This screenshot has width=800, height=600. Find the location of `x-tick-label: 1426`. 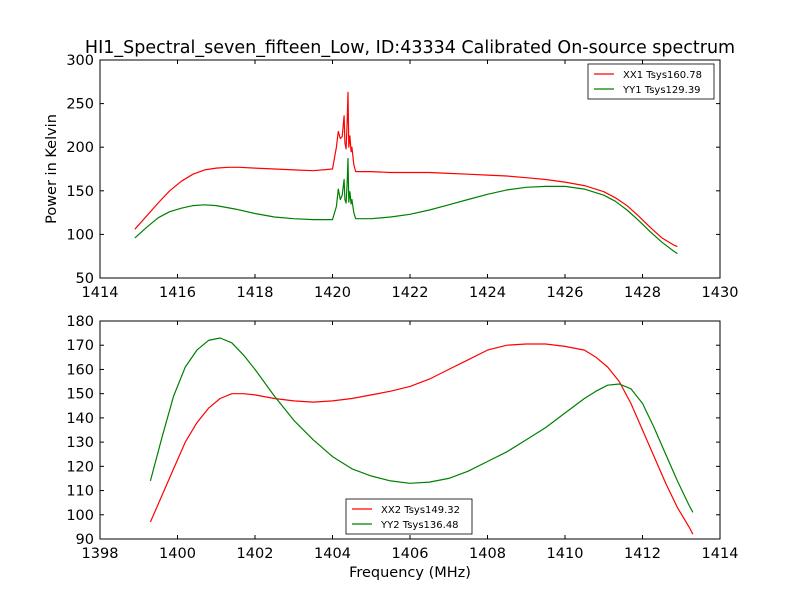

x-tick-label: 1426 is located at coordinates (565, 293).